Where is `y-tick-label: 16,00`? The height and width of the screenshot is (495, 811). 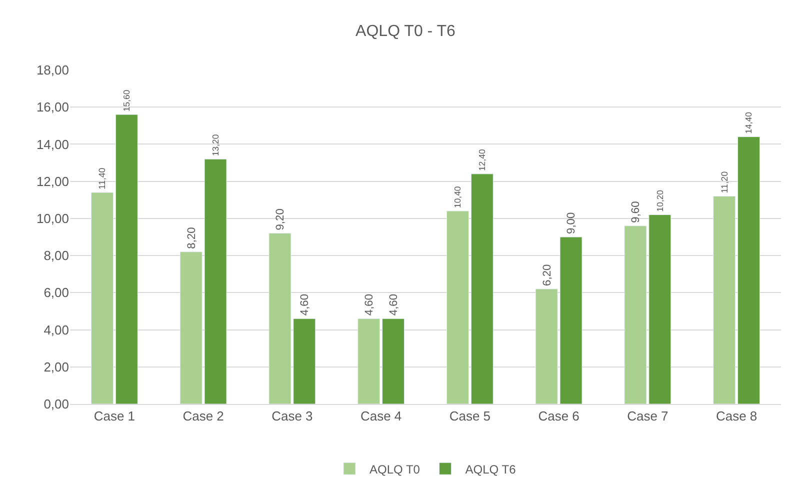 y-tick-label: 16,00 is located at coordinates (52, 107).